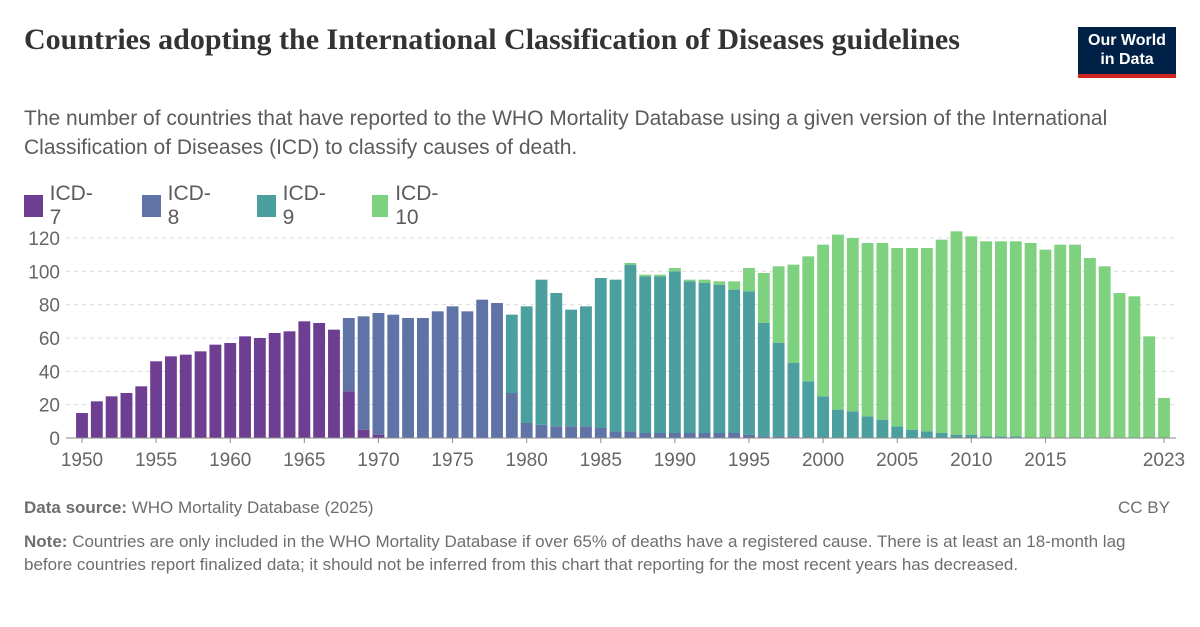 Image resolution: width=1200 pixels, height=627 pixels. I want to click on bar-icd-9-2013, so click(1015, 437).